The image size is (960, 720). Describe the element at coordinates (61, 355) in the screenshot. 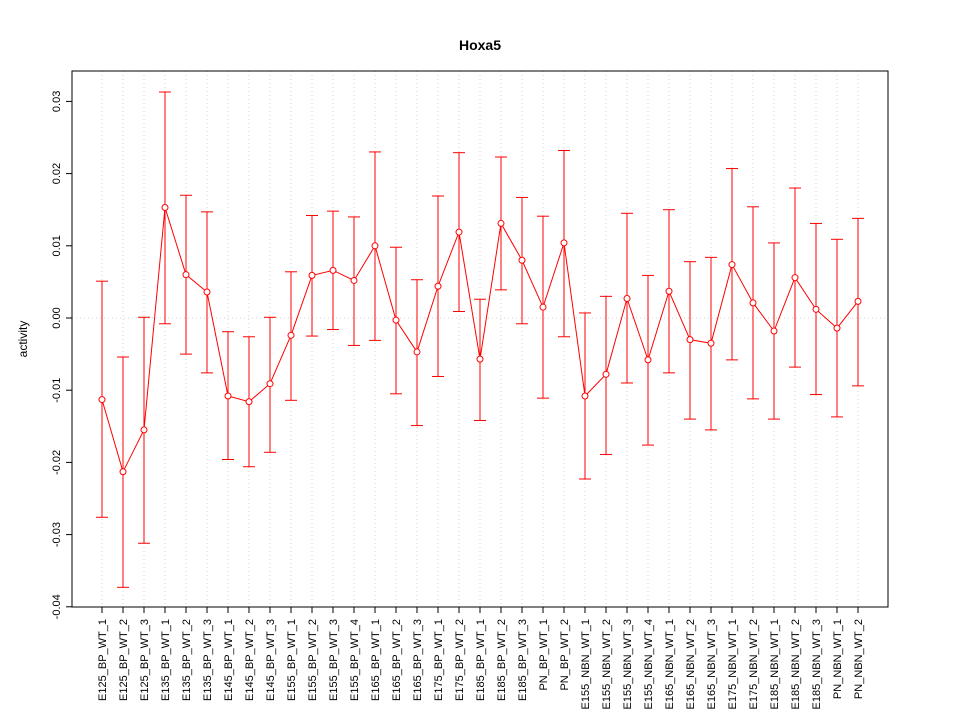

I see `y-axis: -0.04 -0.03 -0.02 -0.01 0.00 0.01 0.02 0.03` at that location.